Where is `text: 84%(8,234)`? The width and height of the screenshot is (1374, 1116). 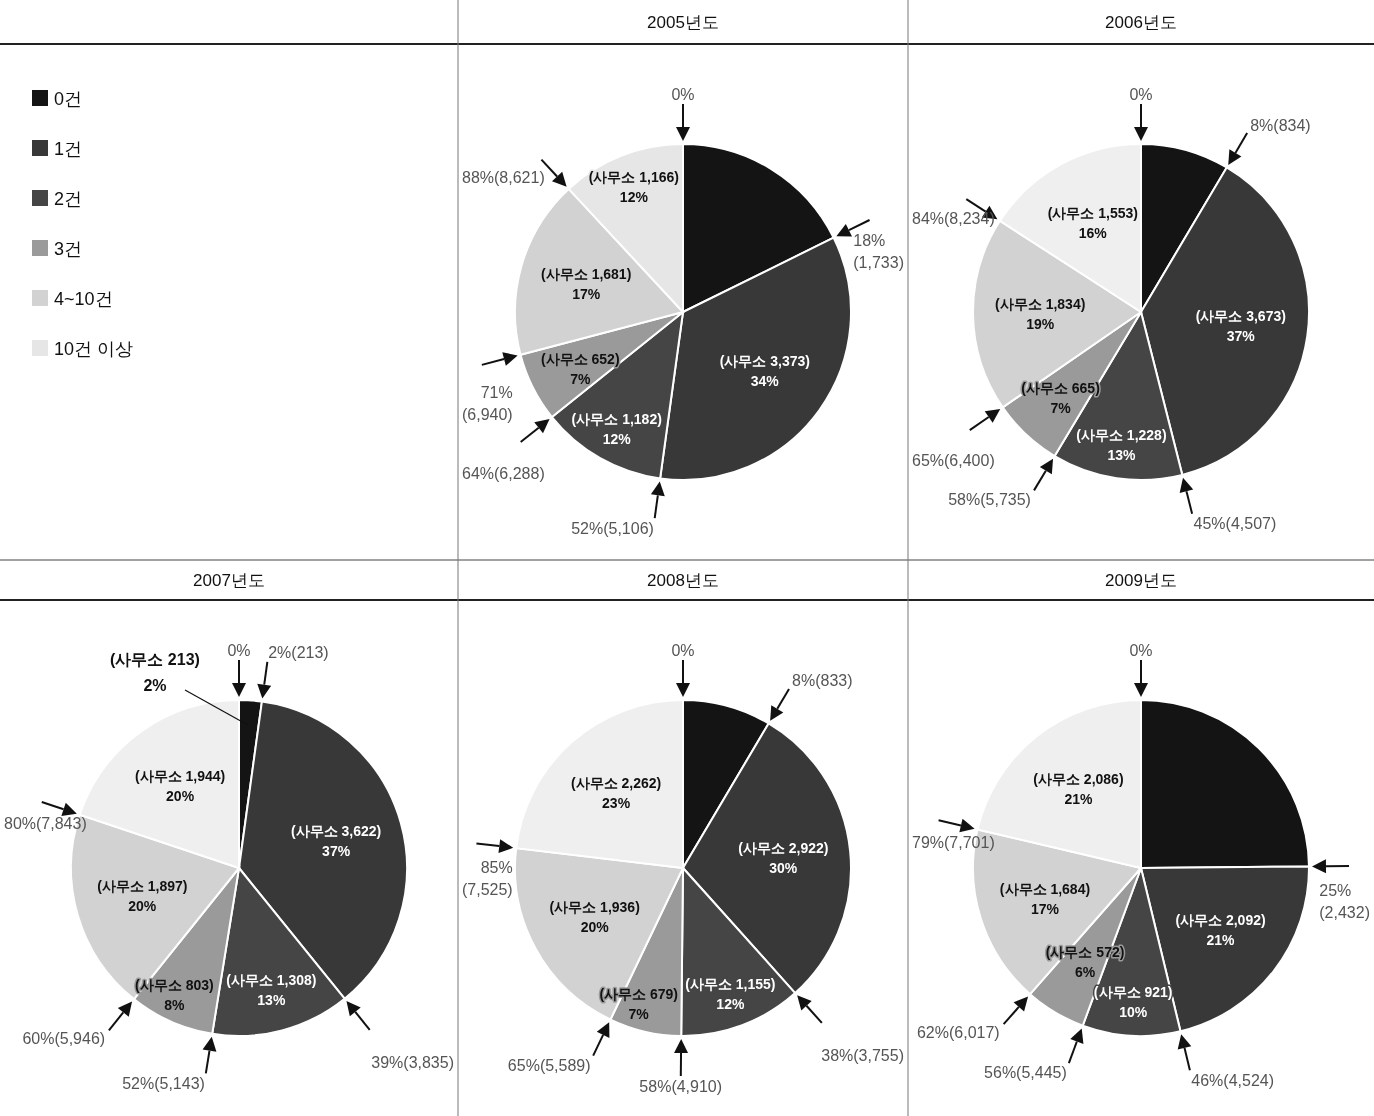
text: 84%(8,234) is located at coordinates (953, 219).